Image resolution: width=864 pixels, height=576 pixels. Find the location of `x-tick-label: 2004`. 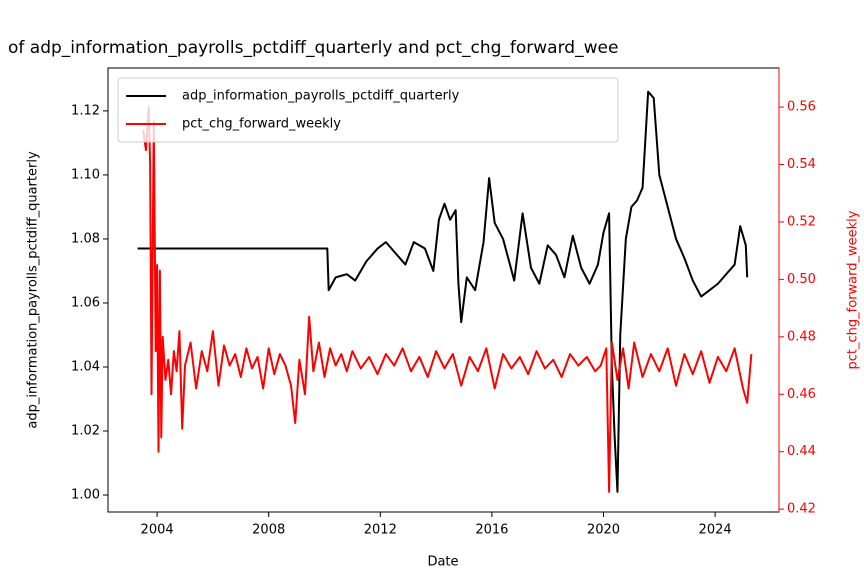

x-tick-label: 2004 is located at coordinates (157, 530).